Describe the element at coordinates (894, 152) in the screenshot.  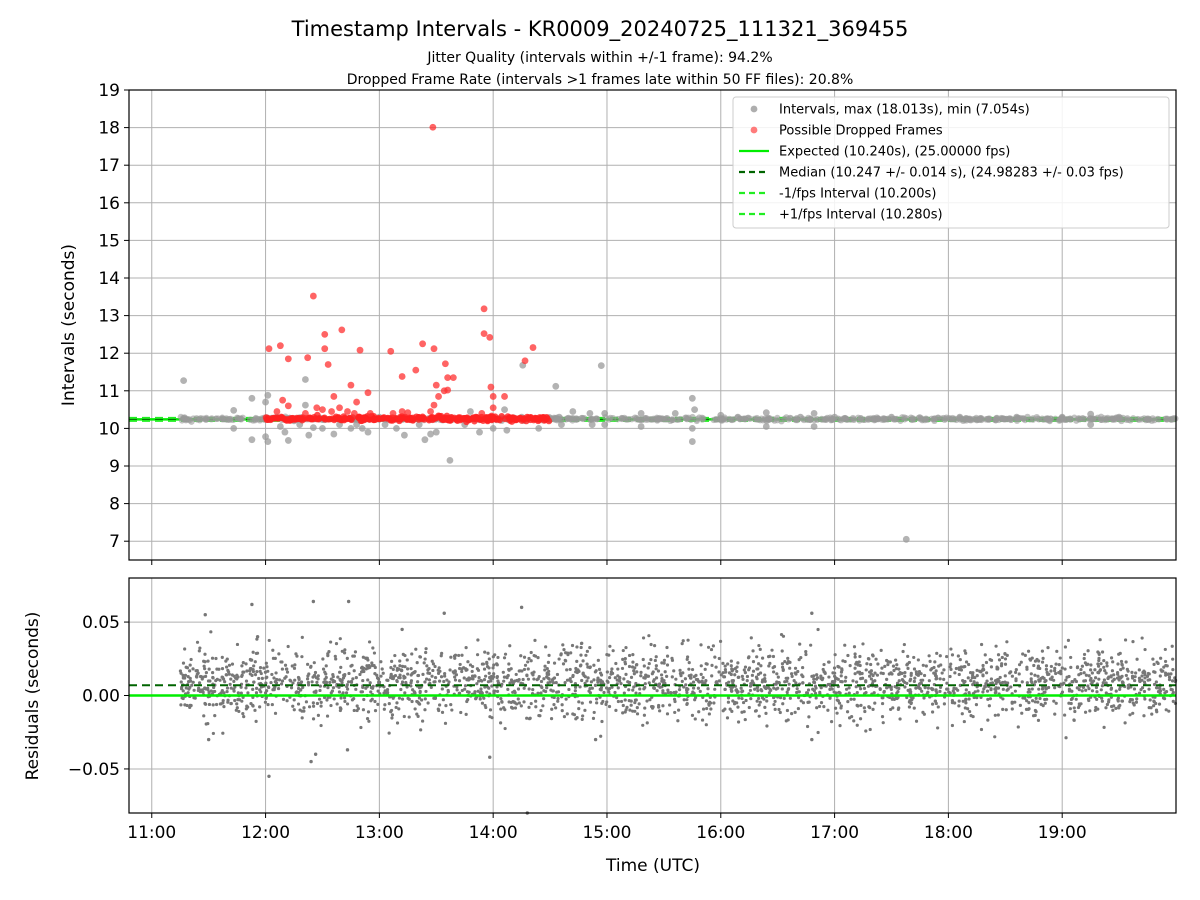
I see `legend-label: Expected (10.240s), (25.00000 fps)` at that location.